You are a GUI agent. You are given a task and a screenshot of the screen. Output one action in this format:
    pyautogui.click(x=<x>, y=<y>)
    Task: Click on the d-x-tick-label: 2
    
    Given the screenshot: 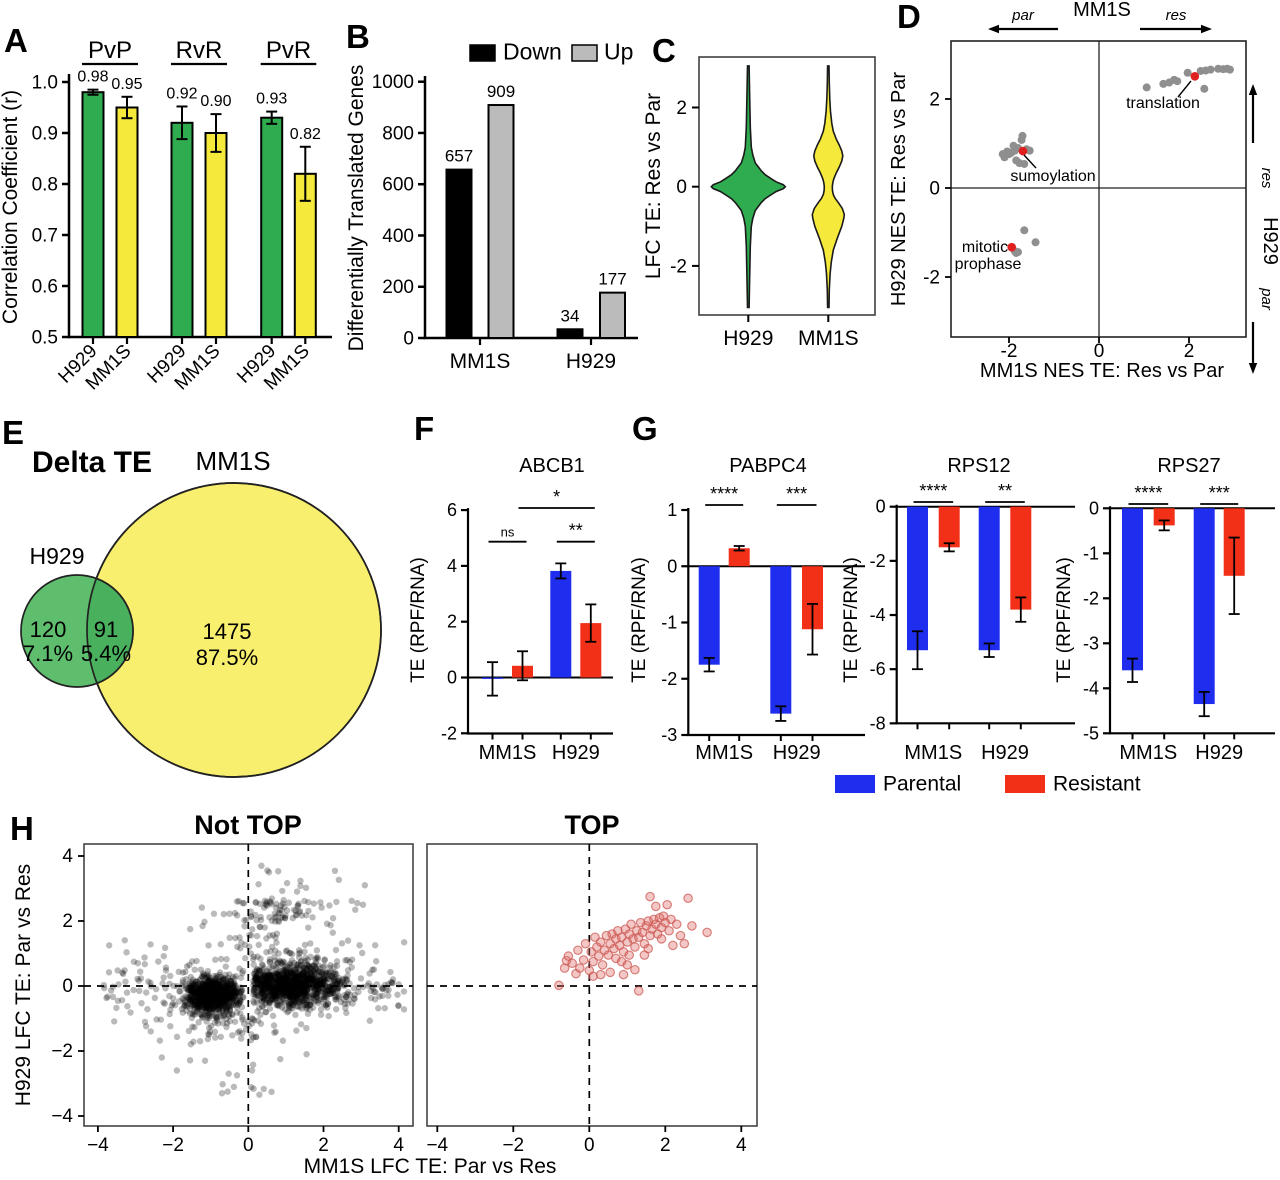 What is the action you would take?
    pyautogui.click(x=1189, y=351)
    